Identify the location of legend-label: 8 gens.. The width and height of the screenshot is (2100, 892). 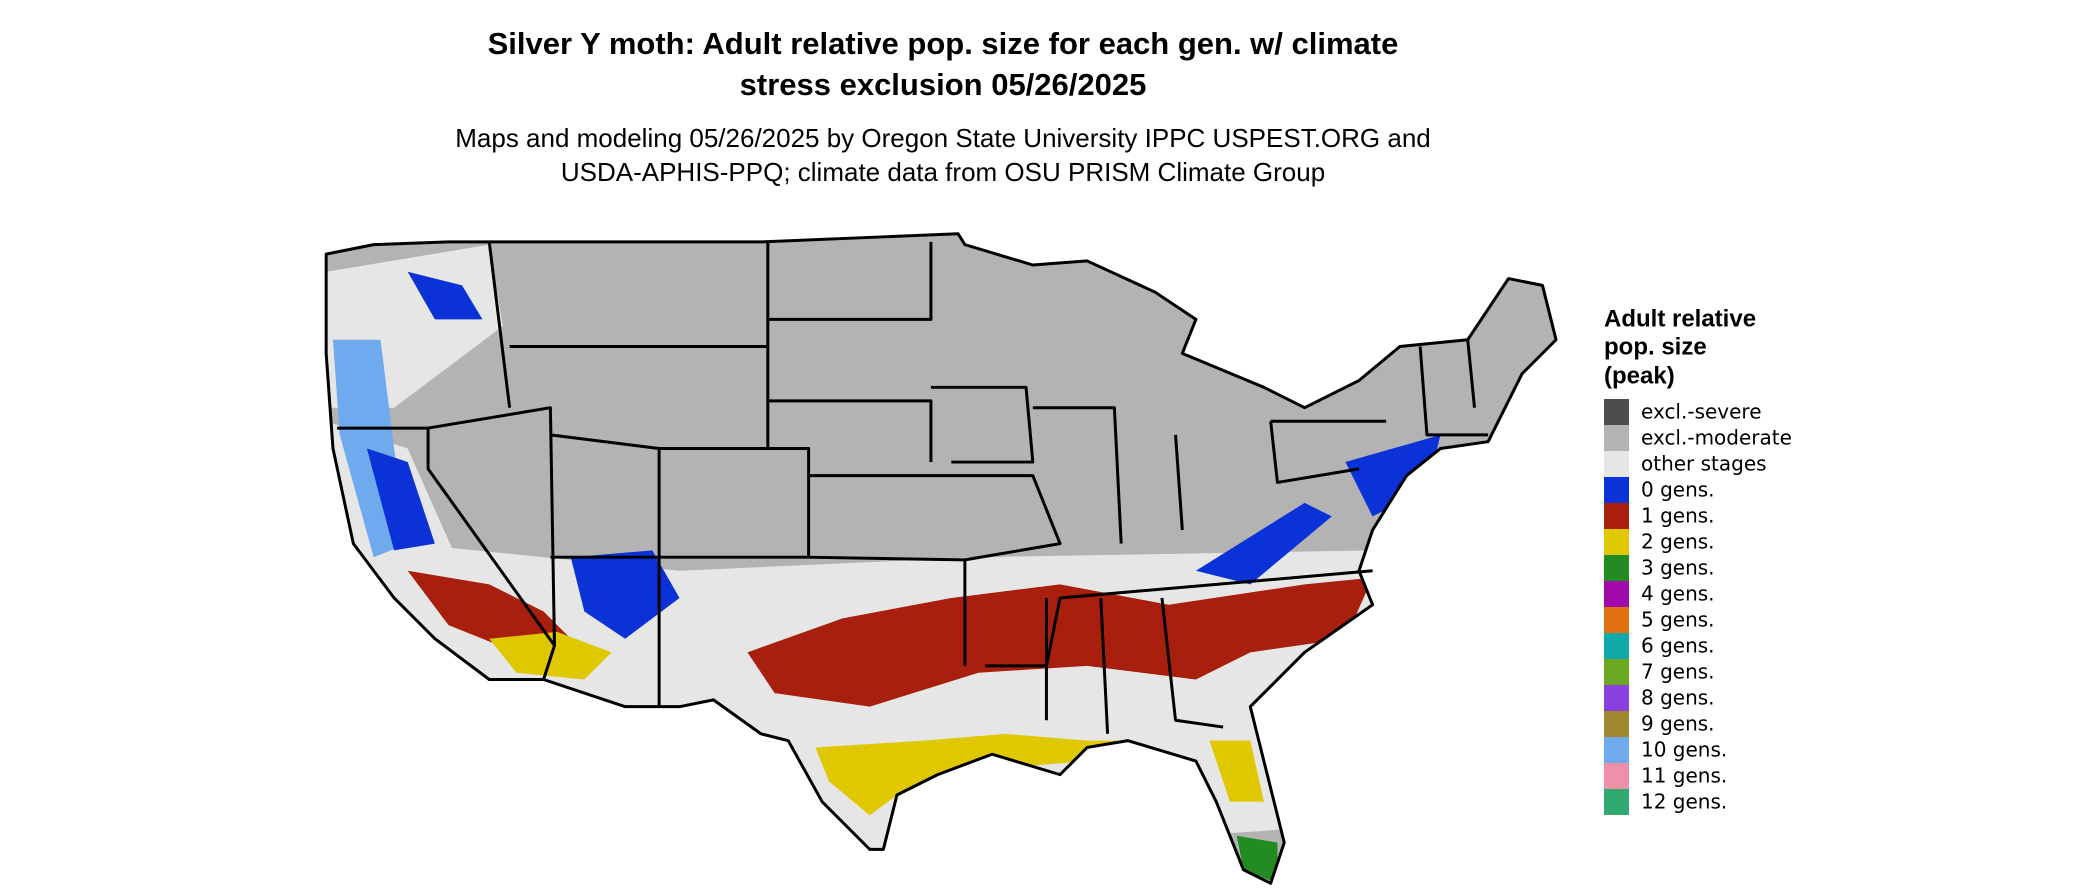
(1678, 698).